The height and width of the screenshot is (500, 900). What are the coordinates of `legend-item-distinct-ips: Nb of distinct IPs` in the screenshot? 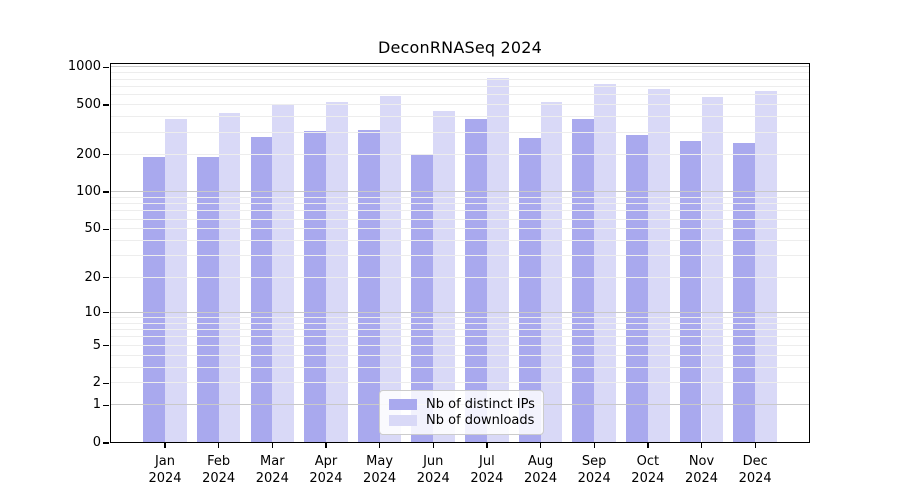 It's located at (462, 404).